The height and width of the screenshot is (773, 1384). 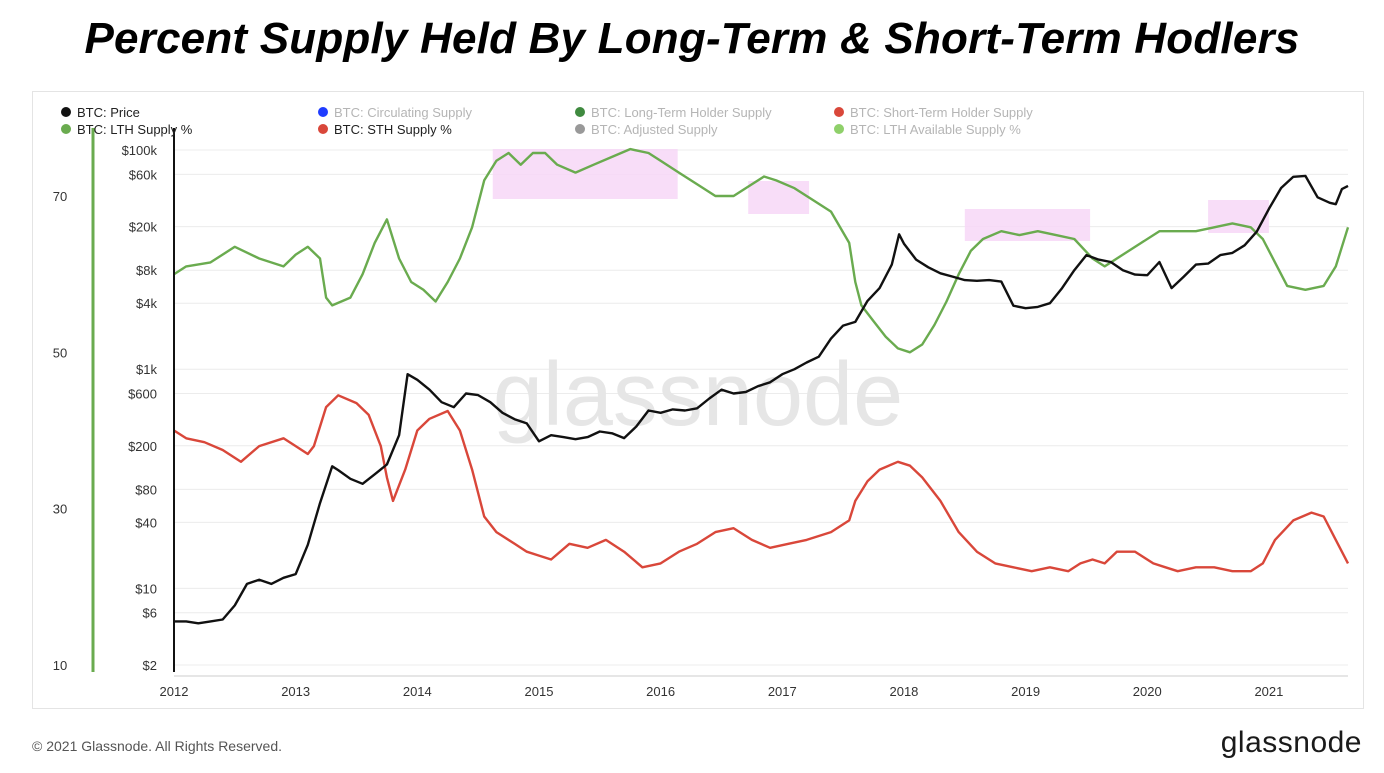 I want to click on x-tick: 2020, so click(x=1147, y=691).